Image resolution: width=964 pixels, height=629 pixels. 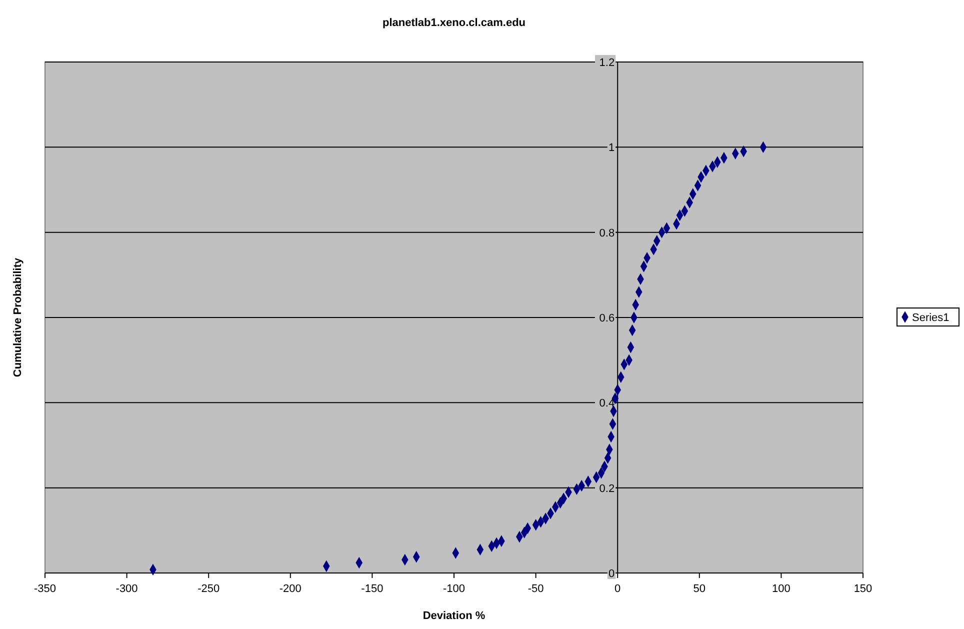 What do you see at coordinates (607, 318) in the screenshot?
I see `y-tick-label: 0.6` at bounding box center [607, 318].